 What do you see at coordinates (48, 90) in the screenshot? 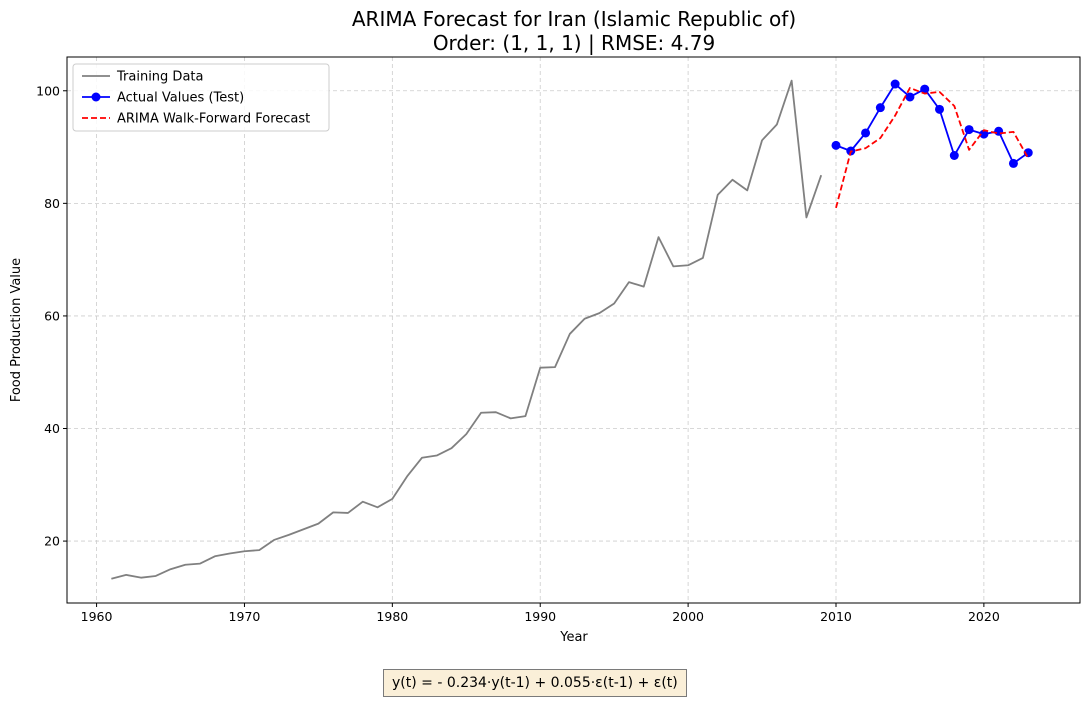
I see `y-tick-label: 100` at bounding box center [48, 90].